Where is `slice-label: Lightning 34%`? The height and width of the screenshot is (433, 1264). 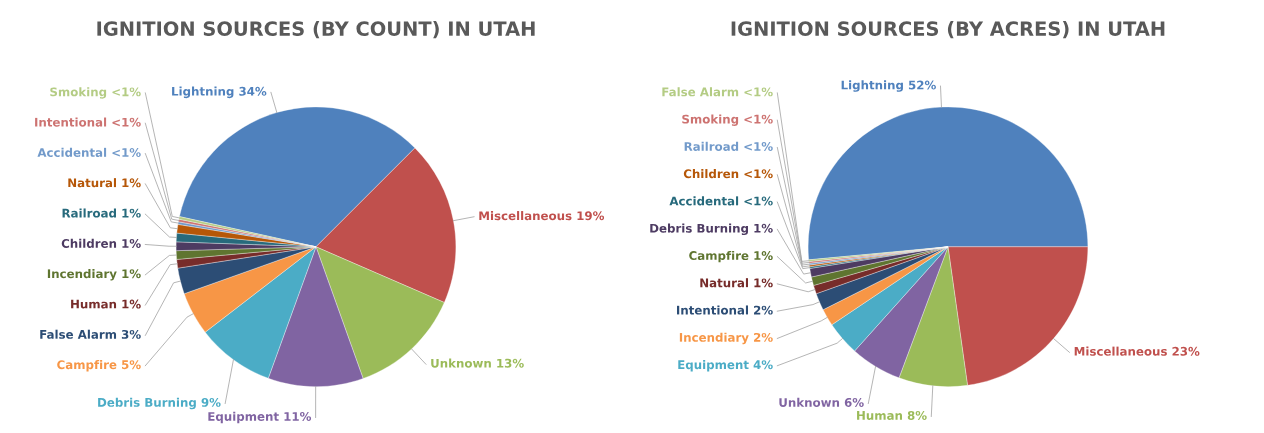 slice-label: Lightning 34% is located at coordinates (219, 92).